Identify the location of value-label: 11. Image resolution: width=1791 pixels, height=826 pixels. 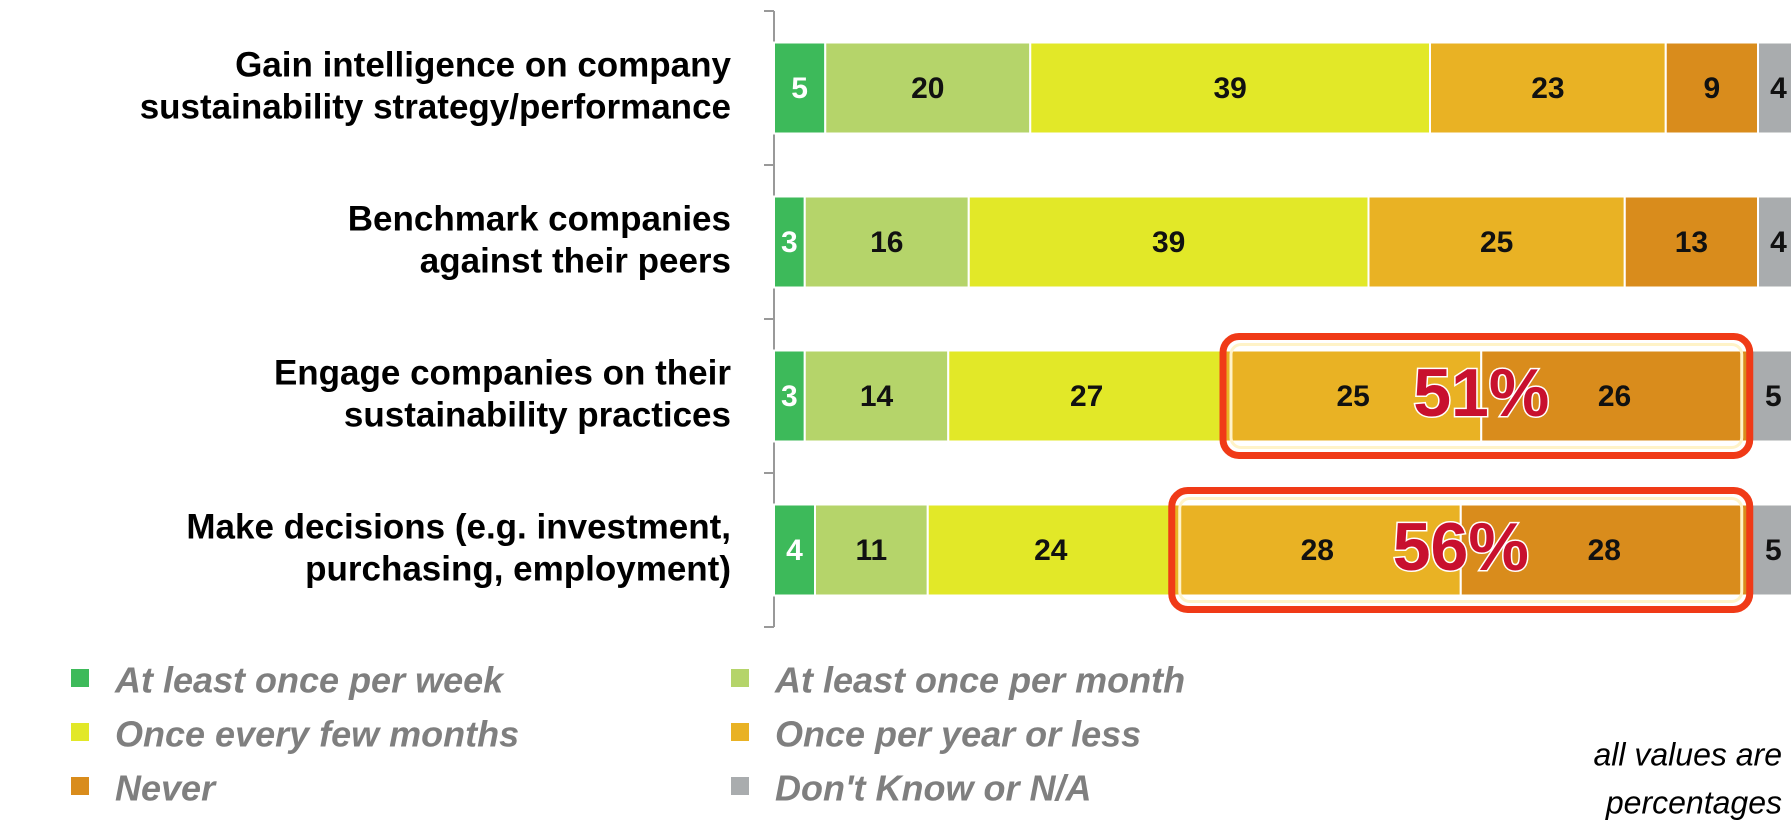
(872, 550).